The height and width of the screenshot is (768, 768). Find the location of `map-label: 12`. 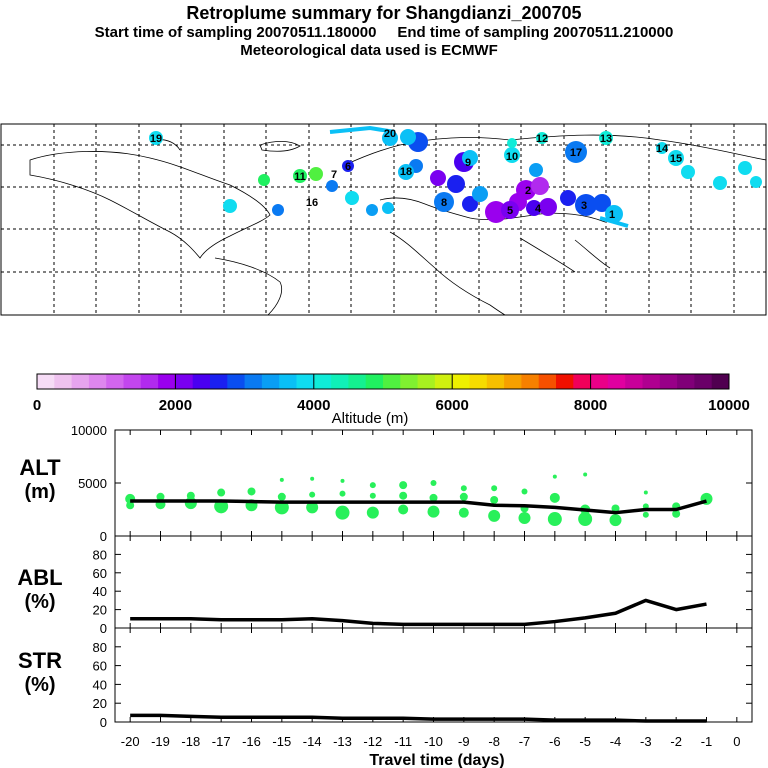

map-label: 12 is located at coordinates (542, 139).